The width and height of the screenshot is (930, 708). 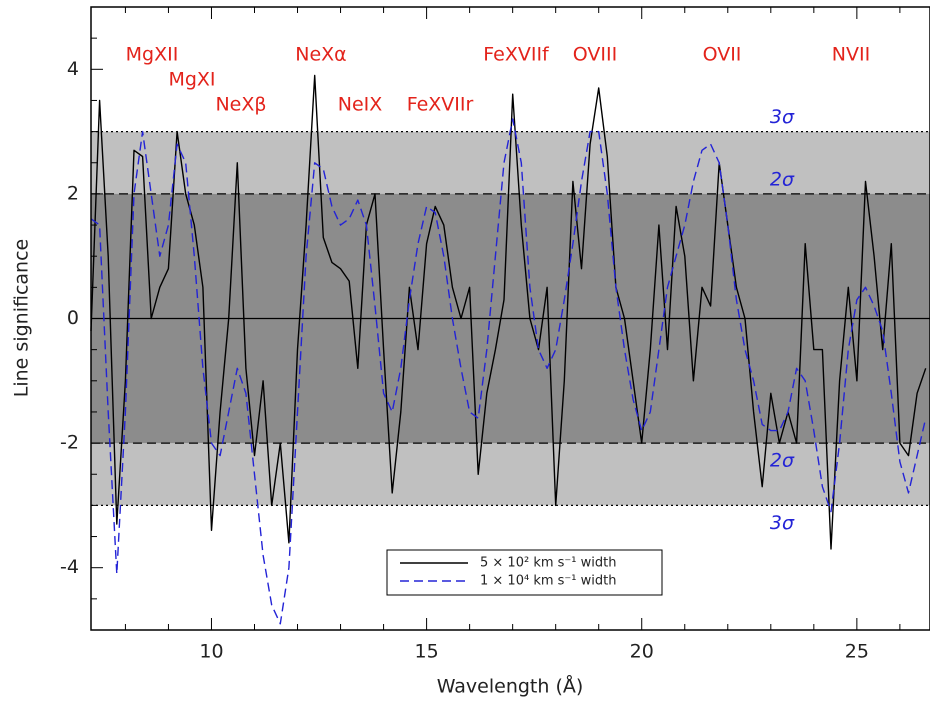 What do you see at coordinates (851, 55) in the screenshot?
I see `line-label: NVII` at bounding box center [851, 55].